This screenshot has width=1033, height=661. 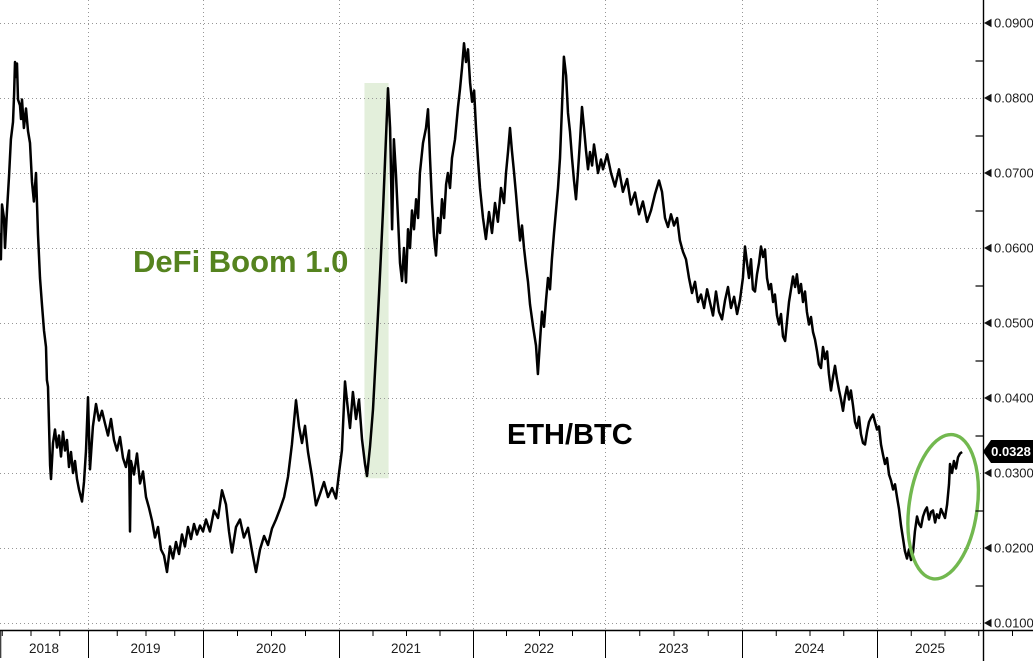 I want to click on x-axis-label: 2024, so click(x=809, y=648).